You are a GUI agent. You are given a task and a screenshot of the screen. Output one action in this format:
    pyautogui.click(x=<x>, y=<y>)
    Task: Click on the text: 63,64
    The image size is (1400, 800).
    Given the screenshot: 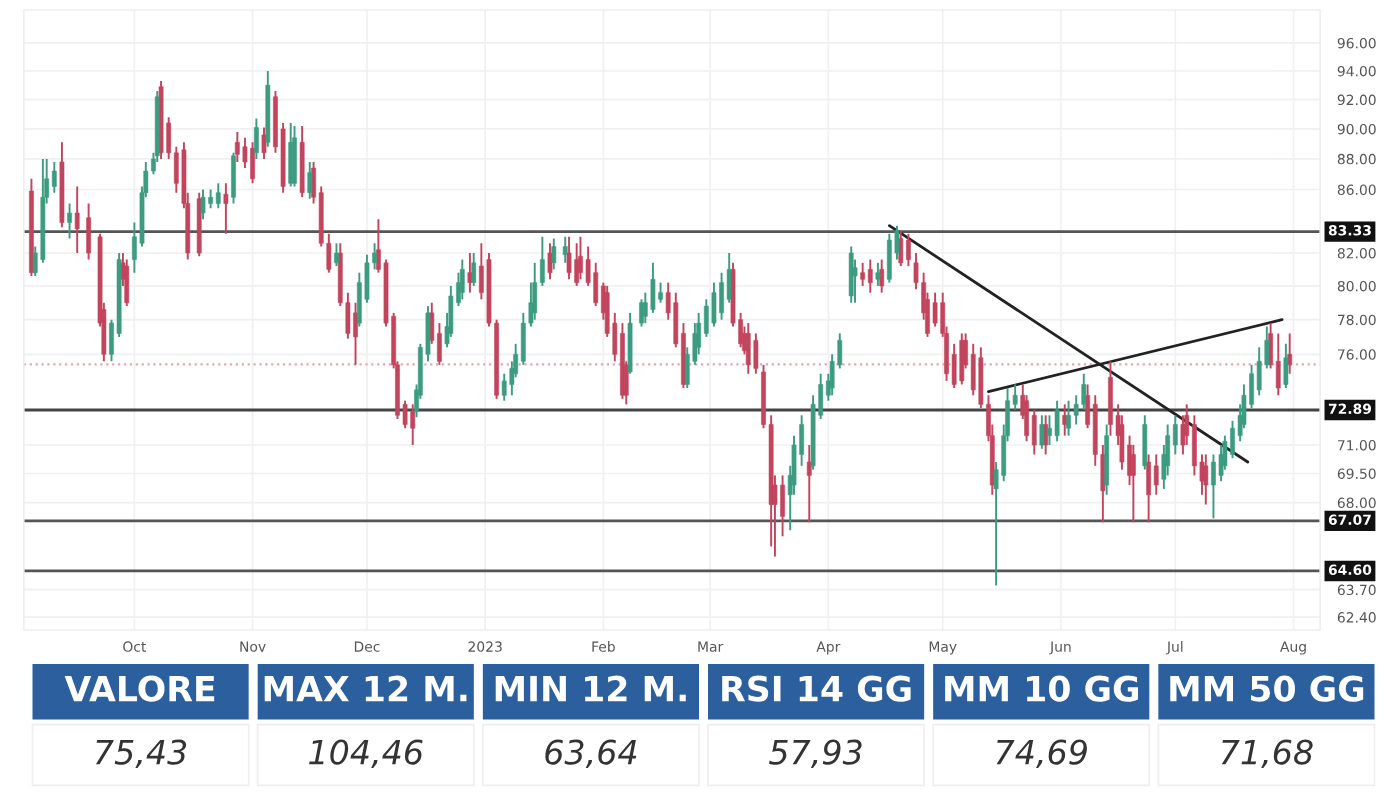 What is the action you would take?
    pyautogui.click(x=591, y=754)
    